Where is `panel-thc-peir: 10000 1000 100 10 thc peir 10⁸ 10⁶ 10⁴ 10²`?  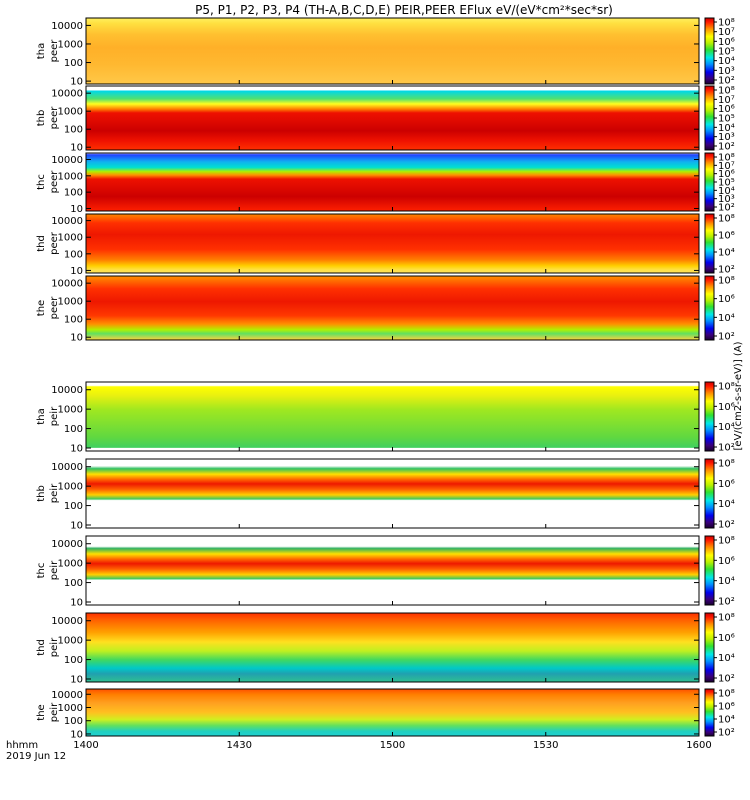
panel-thc-peir: 10000 1000 100 10 thc peir 10⁸ 10⁶ 10⁴ 10² is located at coordinates (385, 571).